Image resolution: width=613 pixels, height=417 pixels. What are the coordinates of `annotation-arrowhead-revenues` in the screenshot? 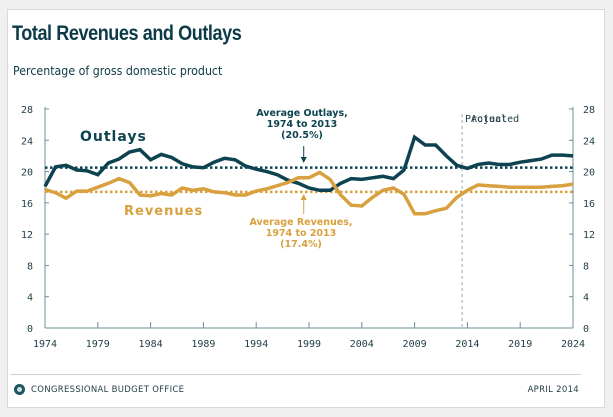 It's located at (303, 197).